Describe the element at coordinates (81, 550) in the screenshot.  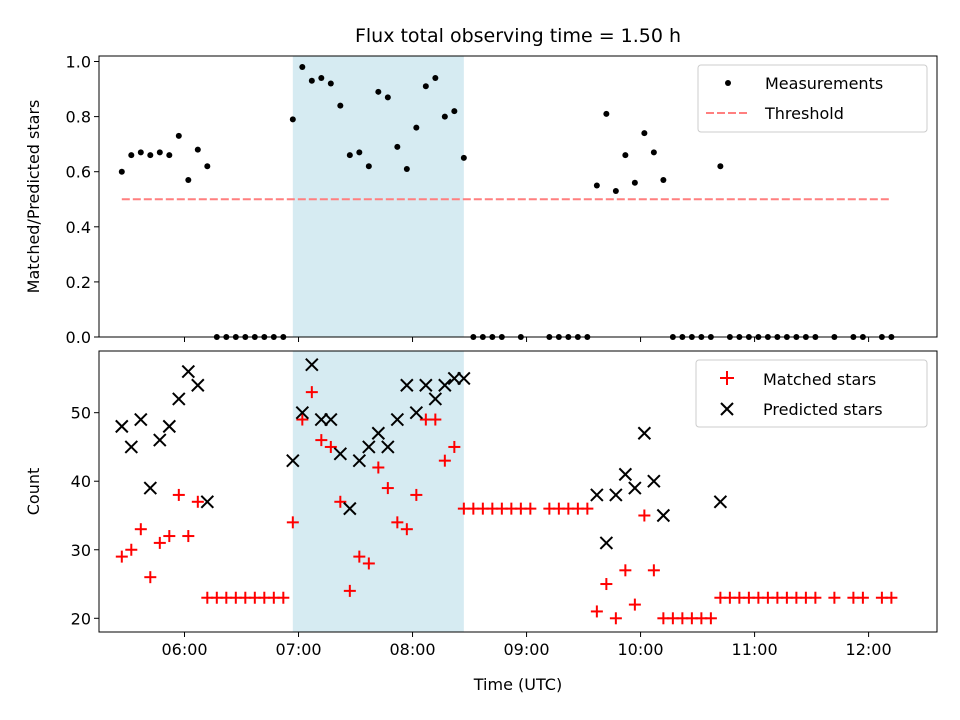
I see `bot-y-tick-label: 30` at that location.